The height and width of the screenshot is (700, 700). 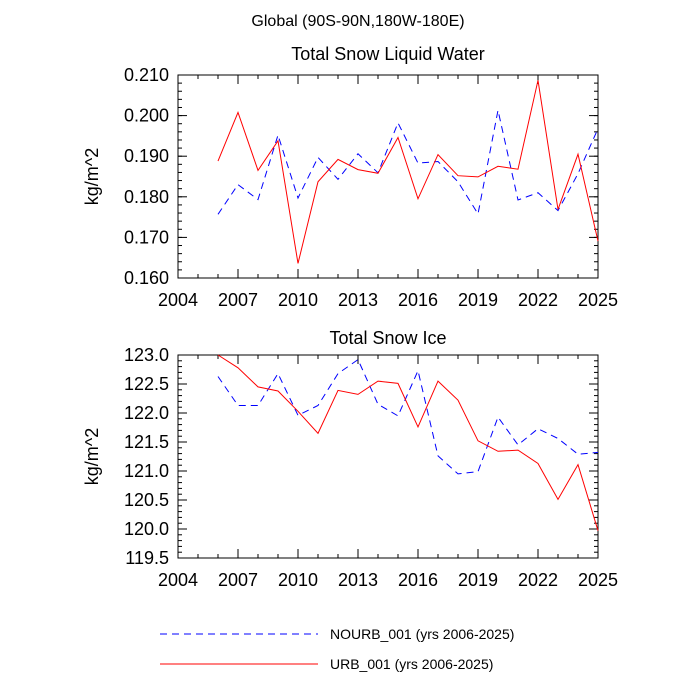 I want to click on y-tick-label: 0.200, so click(x=146, y=116).